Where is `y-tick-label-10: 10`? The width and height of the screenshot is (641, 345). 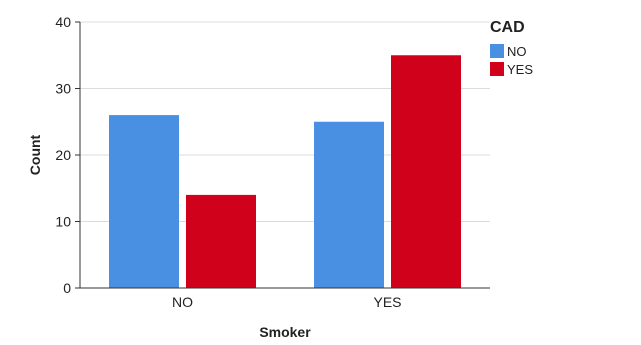
y-tick-label-10: 10 is located at coordinates (63, 222).